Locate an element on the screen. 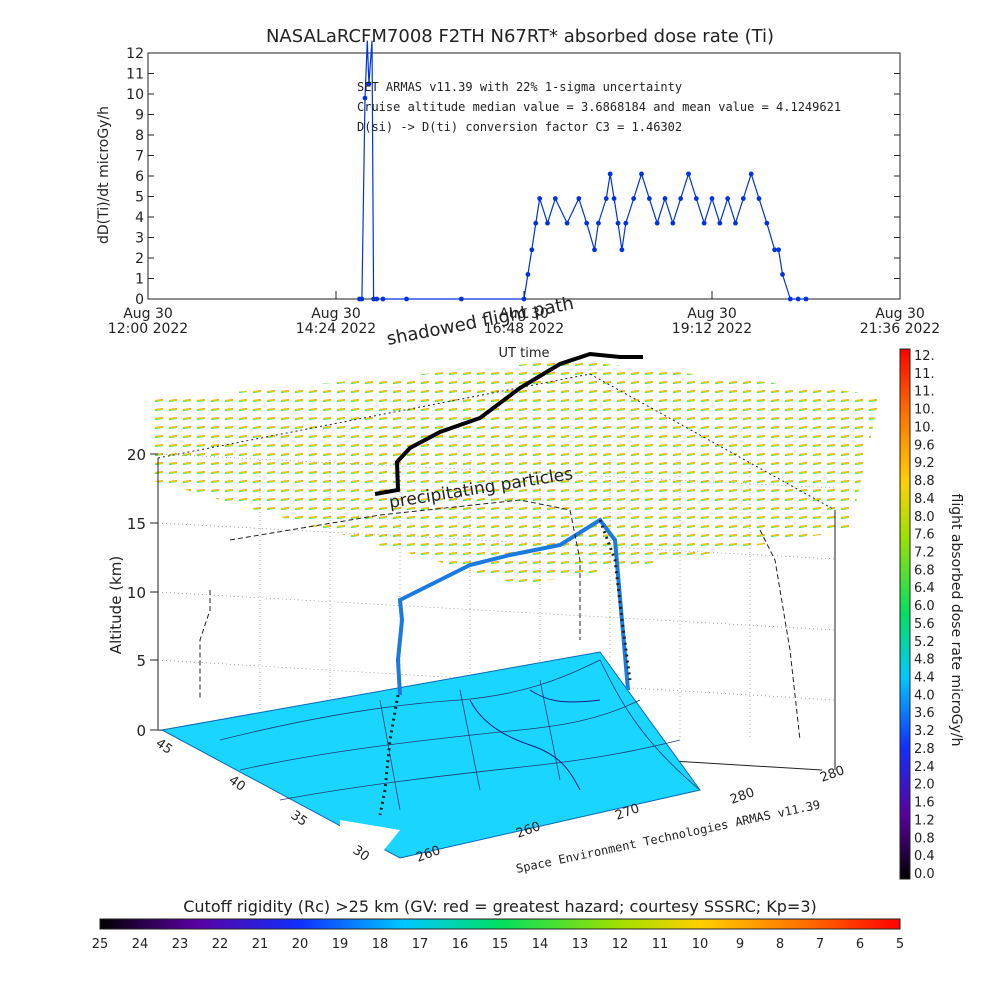 The height and width of the screenshot is (1004, 1000). dose-colorbar-tick-label: 0.4 is located at coordinates (924, 856).